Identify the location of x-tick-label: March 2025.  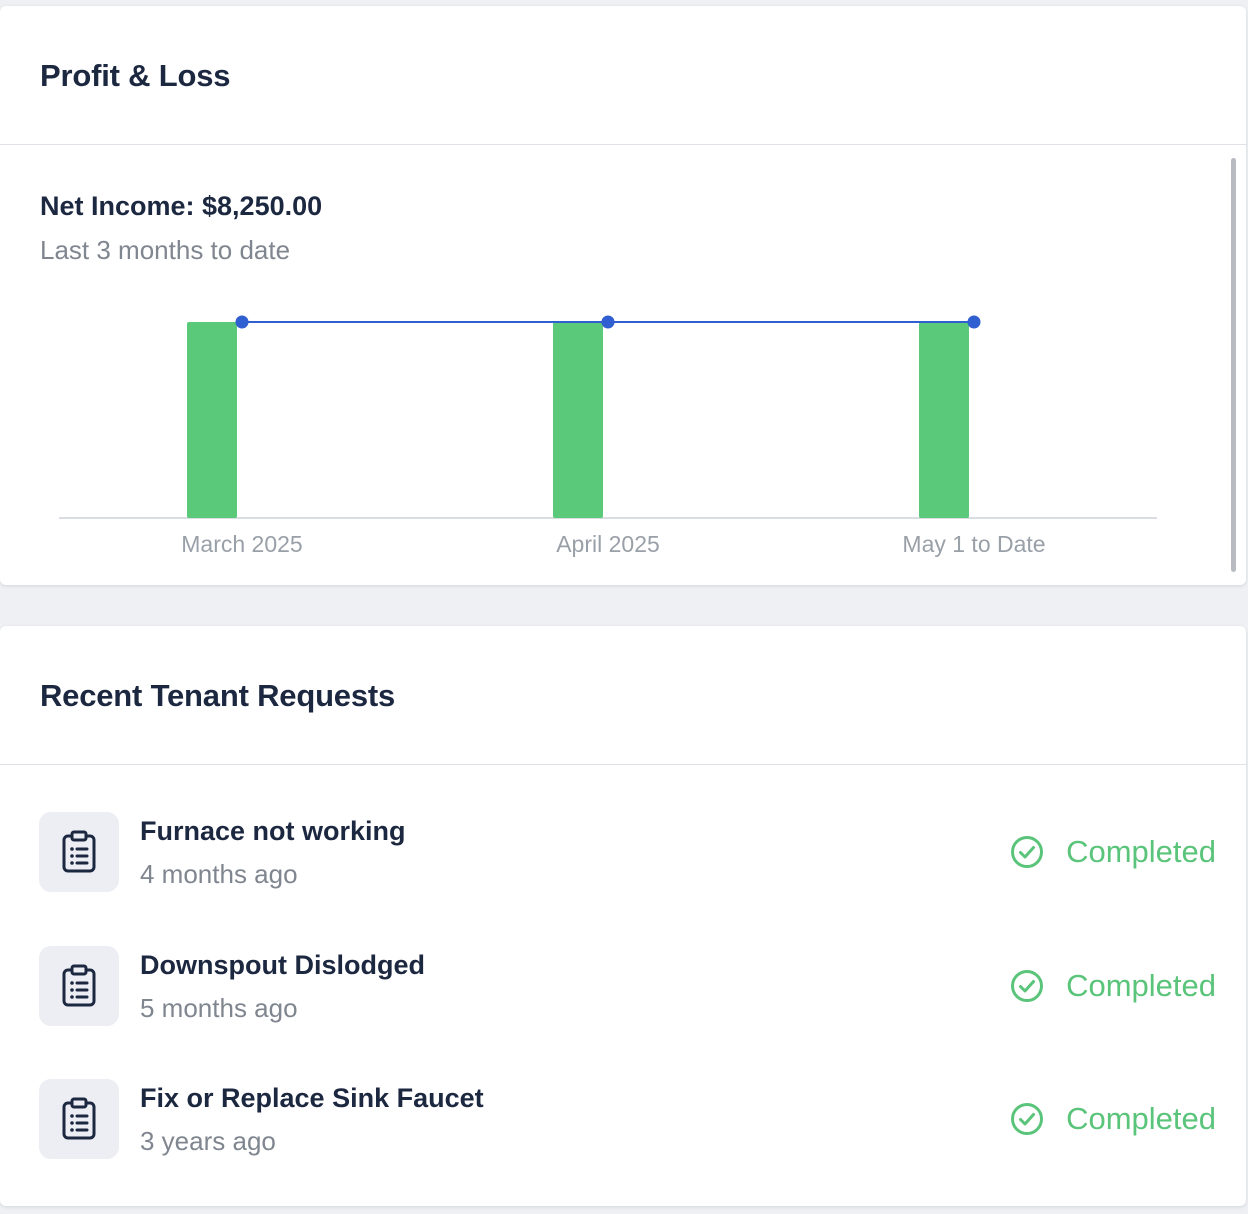
(241, 544).